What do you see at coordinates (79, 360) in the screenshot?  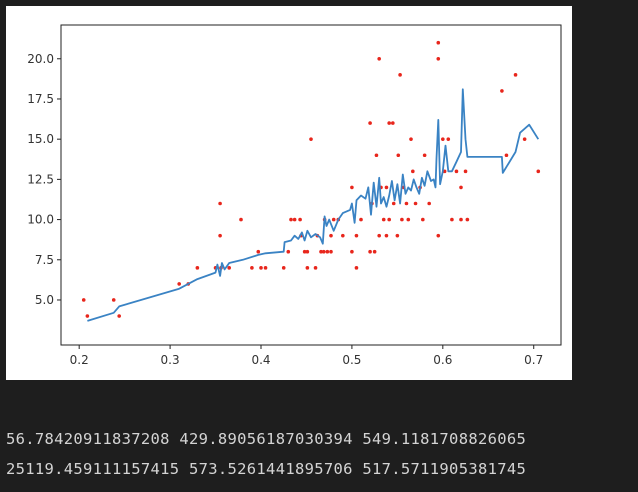 I see `x-tick-label: 0.2` at bounding box center [79, 360].